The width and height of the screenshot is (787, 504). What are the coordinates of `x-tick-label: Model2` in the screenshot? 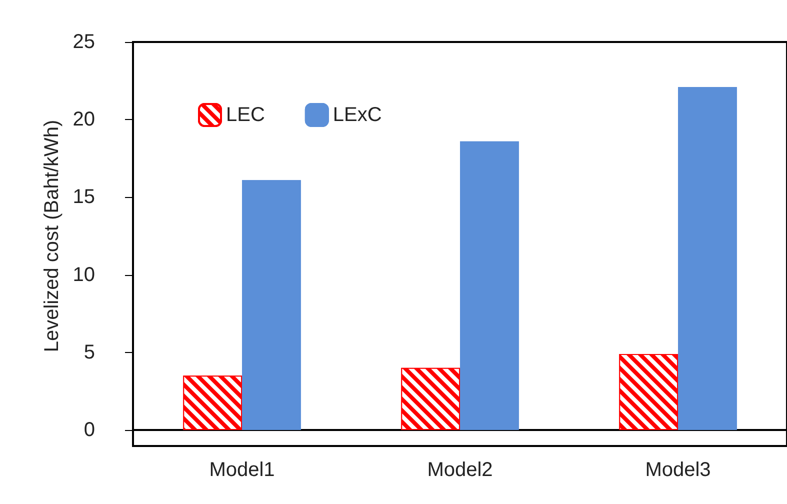 It's located at (460, 470).